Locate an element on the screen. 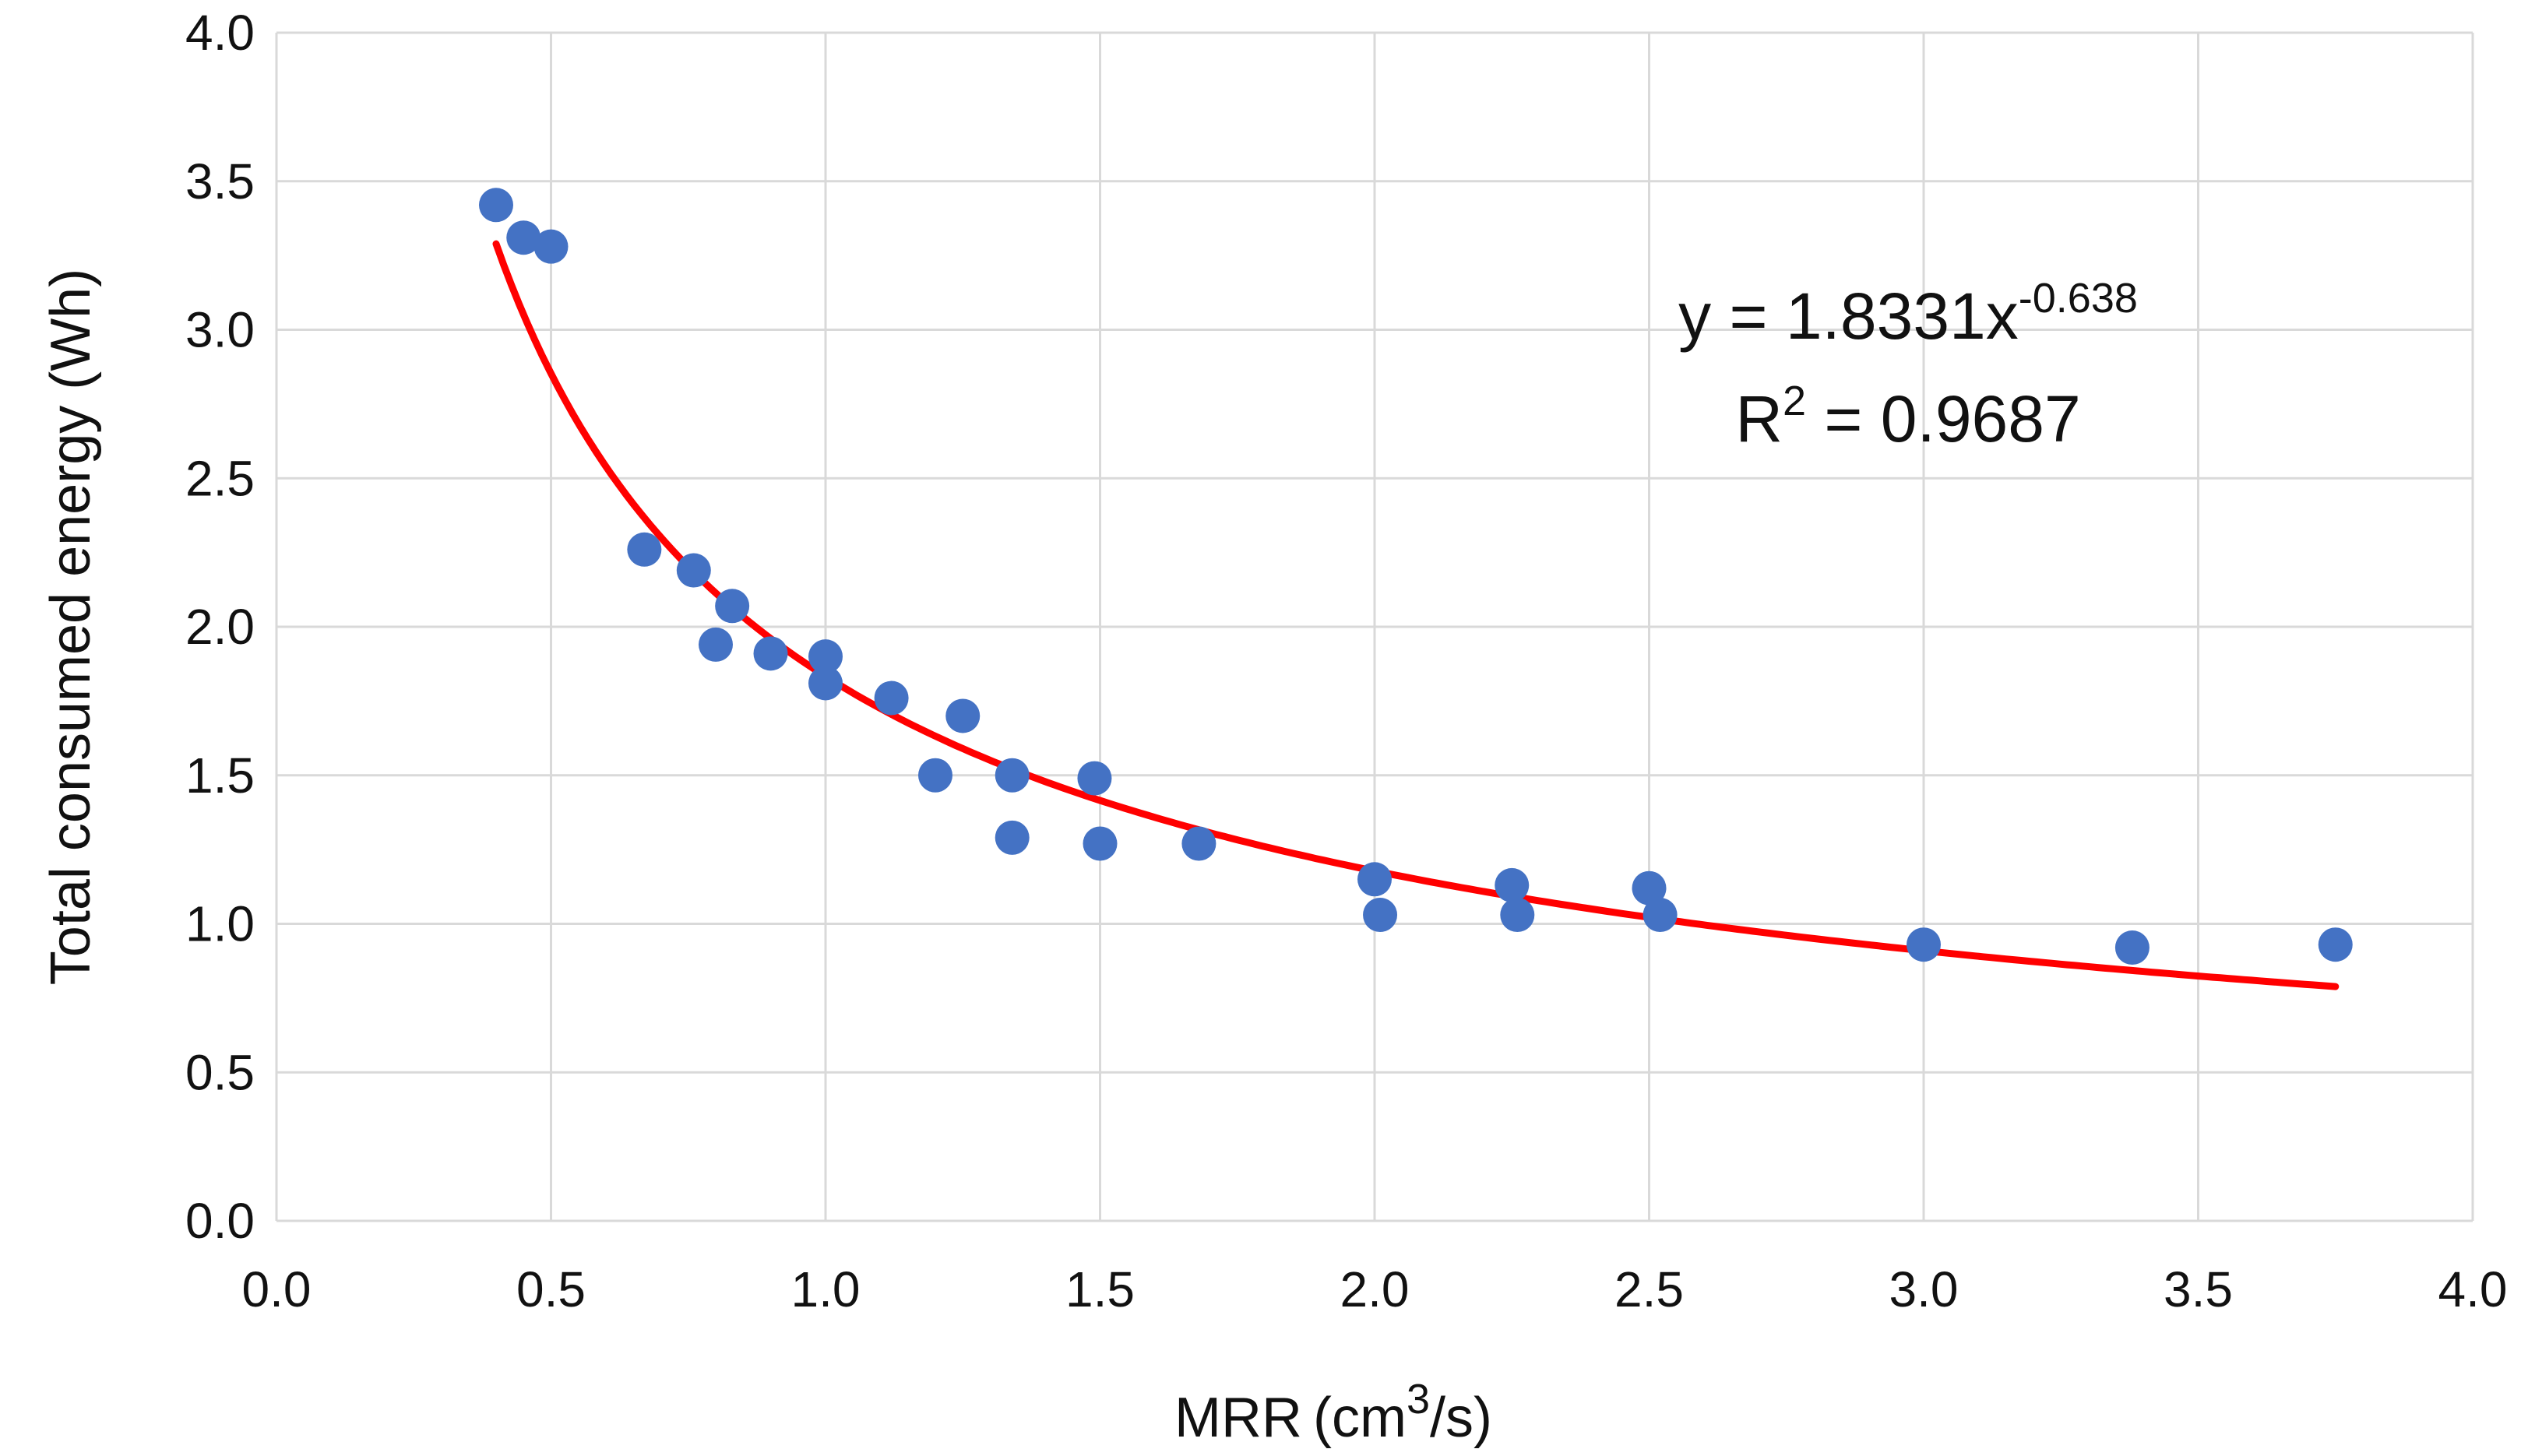  x-tick-labels: 0.0 0.5 1.0 1.5 2.0 2.5 3.0 3.5 4.0 is located at coordinates (1375, 1289).